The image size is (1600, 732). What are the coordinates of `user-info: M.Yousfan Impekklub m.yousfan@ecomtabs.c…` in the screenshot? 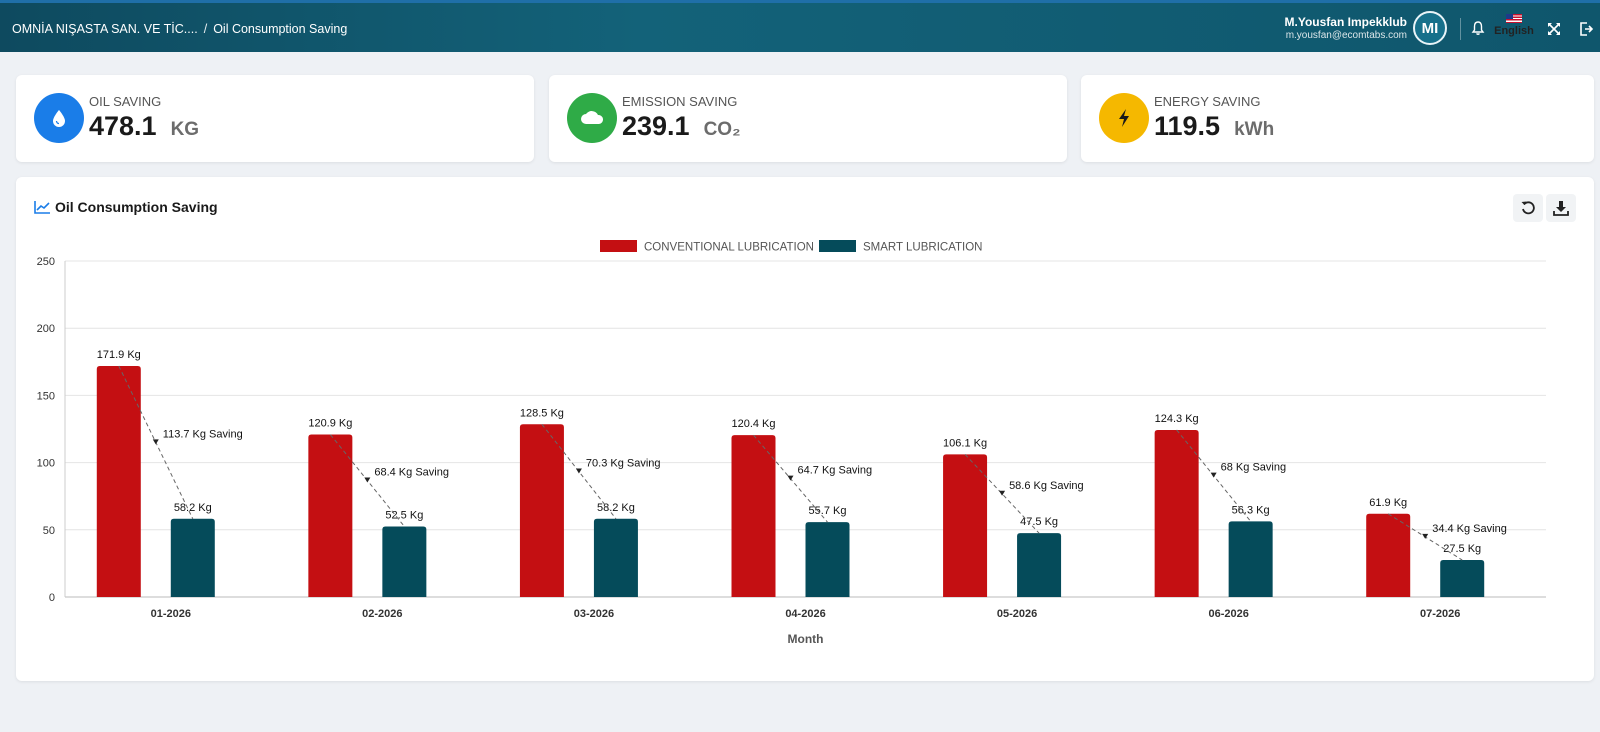 It's located at (1346, 28).